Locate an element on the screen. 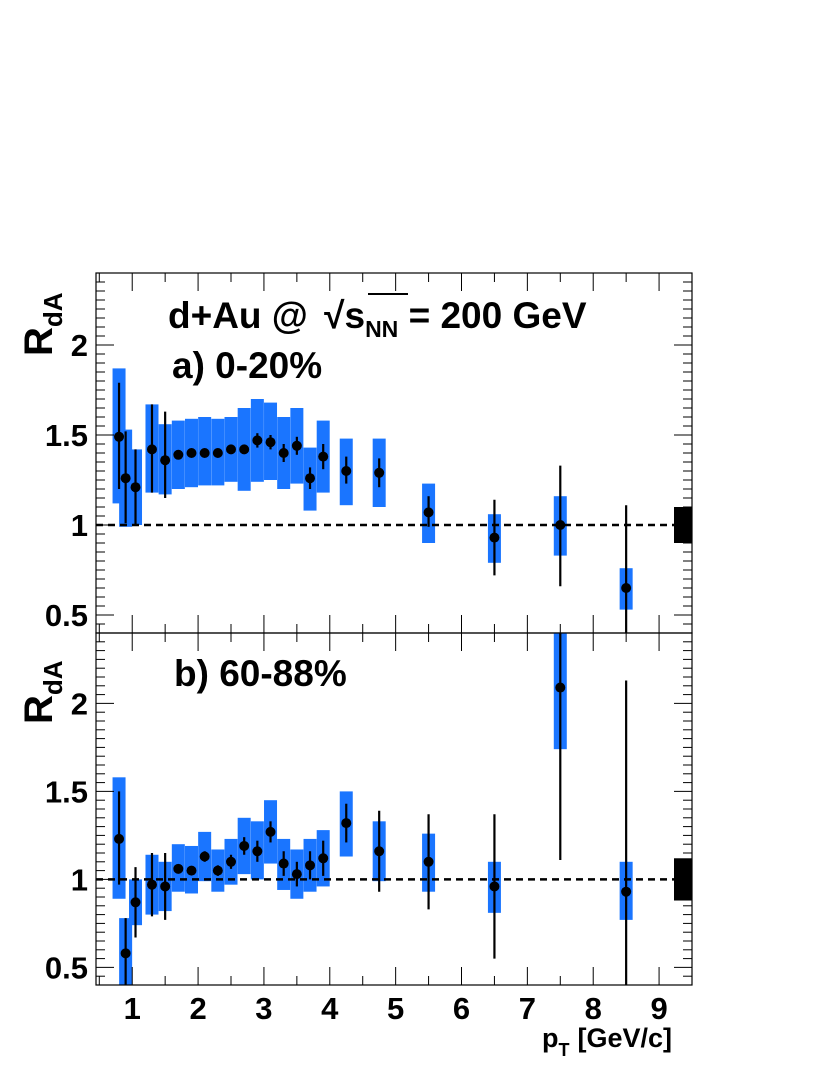  panel-b-subtitle: b) 60-88% is located at coordinates (260, 673).